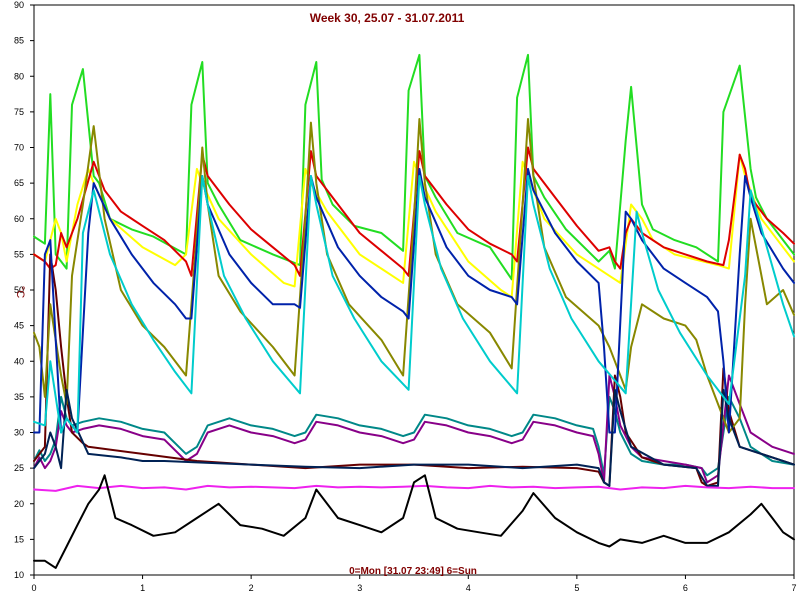  What do you see at coordinates (142, 588) in the screenshot?
I see `x-tick-label: 1` at bounding box center [142, 588].